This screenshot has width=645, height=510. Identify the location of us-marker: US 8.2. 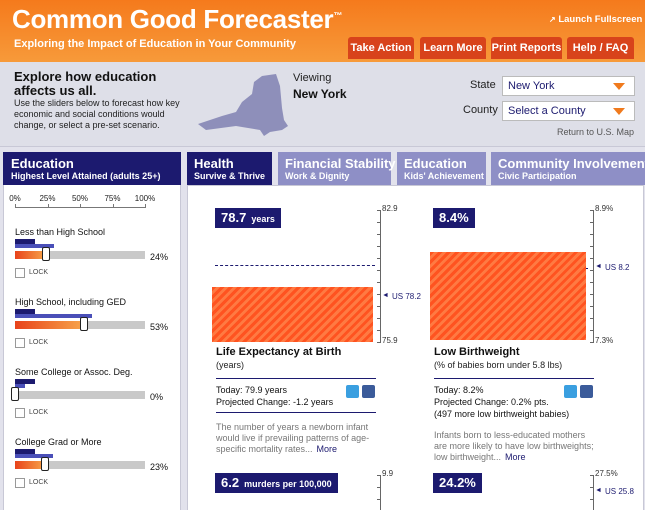
(617, 267).